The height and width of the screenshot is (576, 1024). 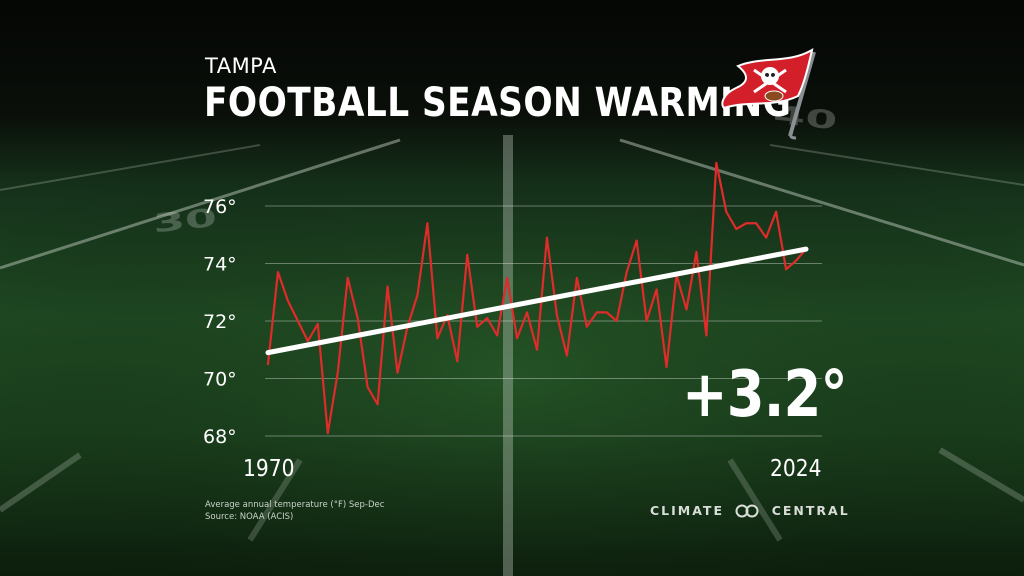 I want to click on climate-central-logo: CLIMATE CENTRAL, so click(x=750, y=511).